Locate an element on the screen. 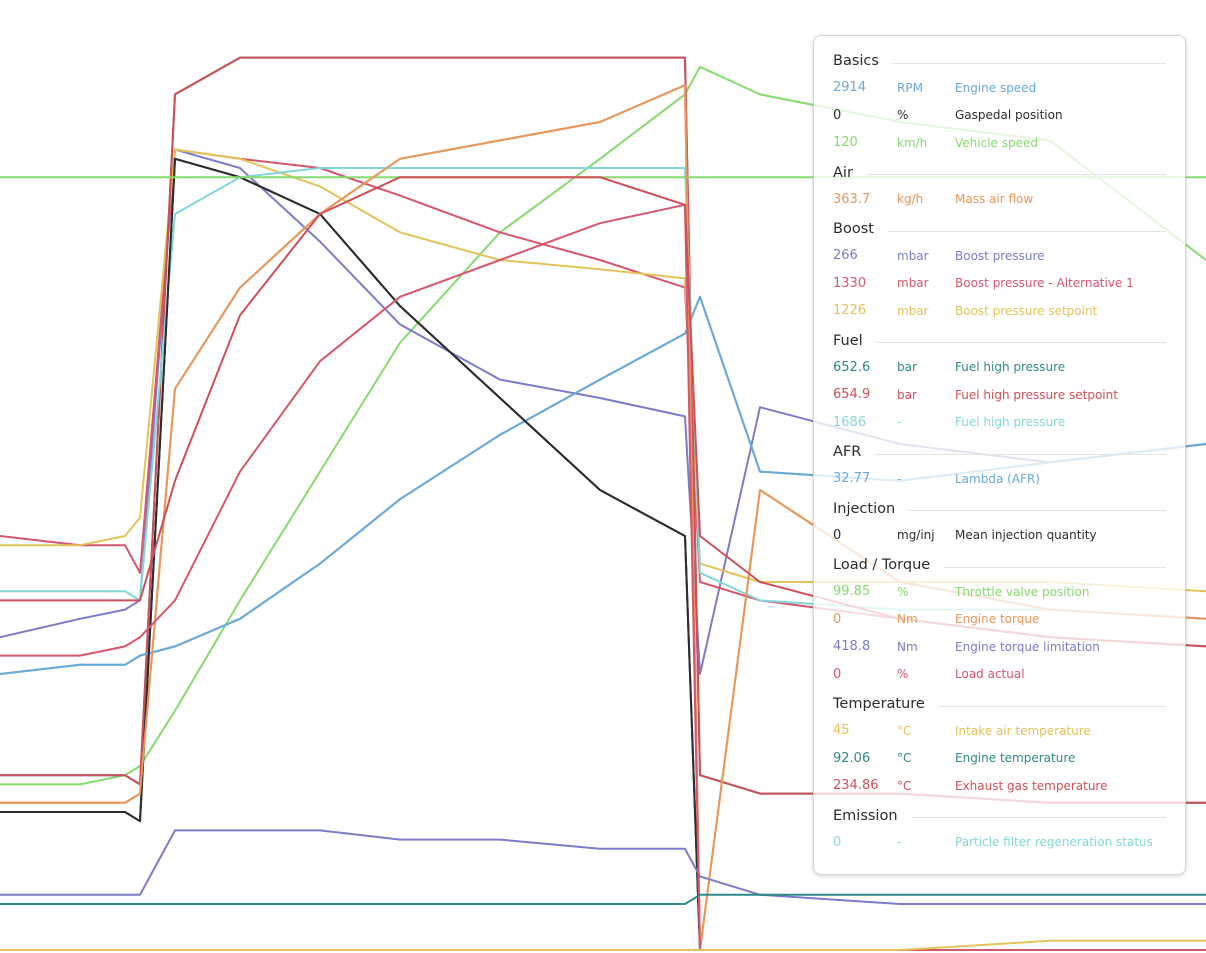  legend-group-title: Load / Torque is located at coordinates (882, 565).